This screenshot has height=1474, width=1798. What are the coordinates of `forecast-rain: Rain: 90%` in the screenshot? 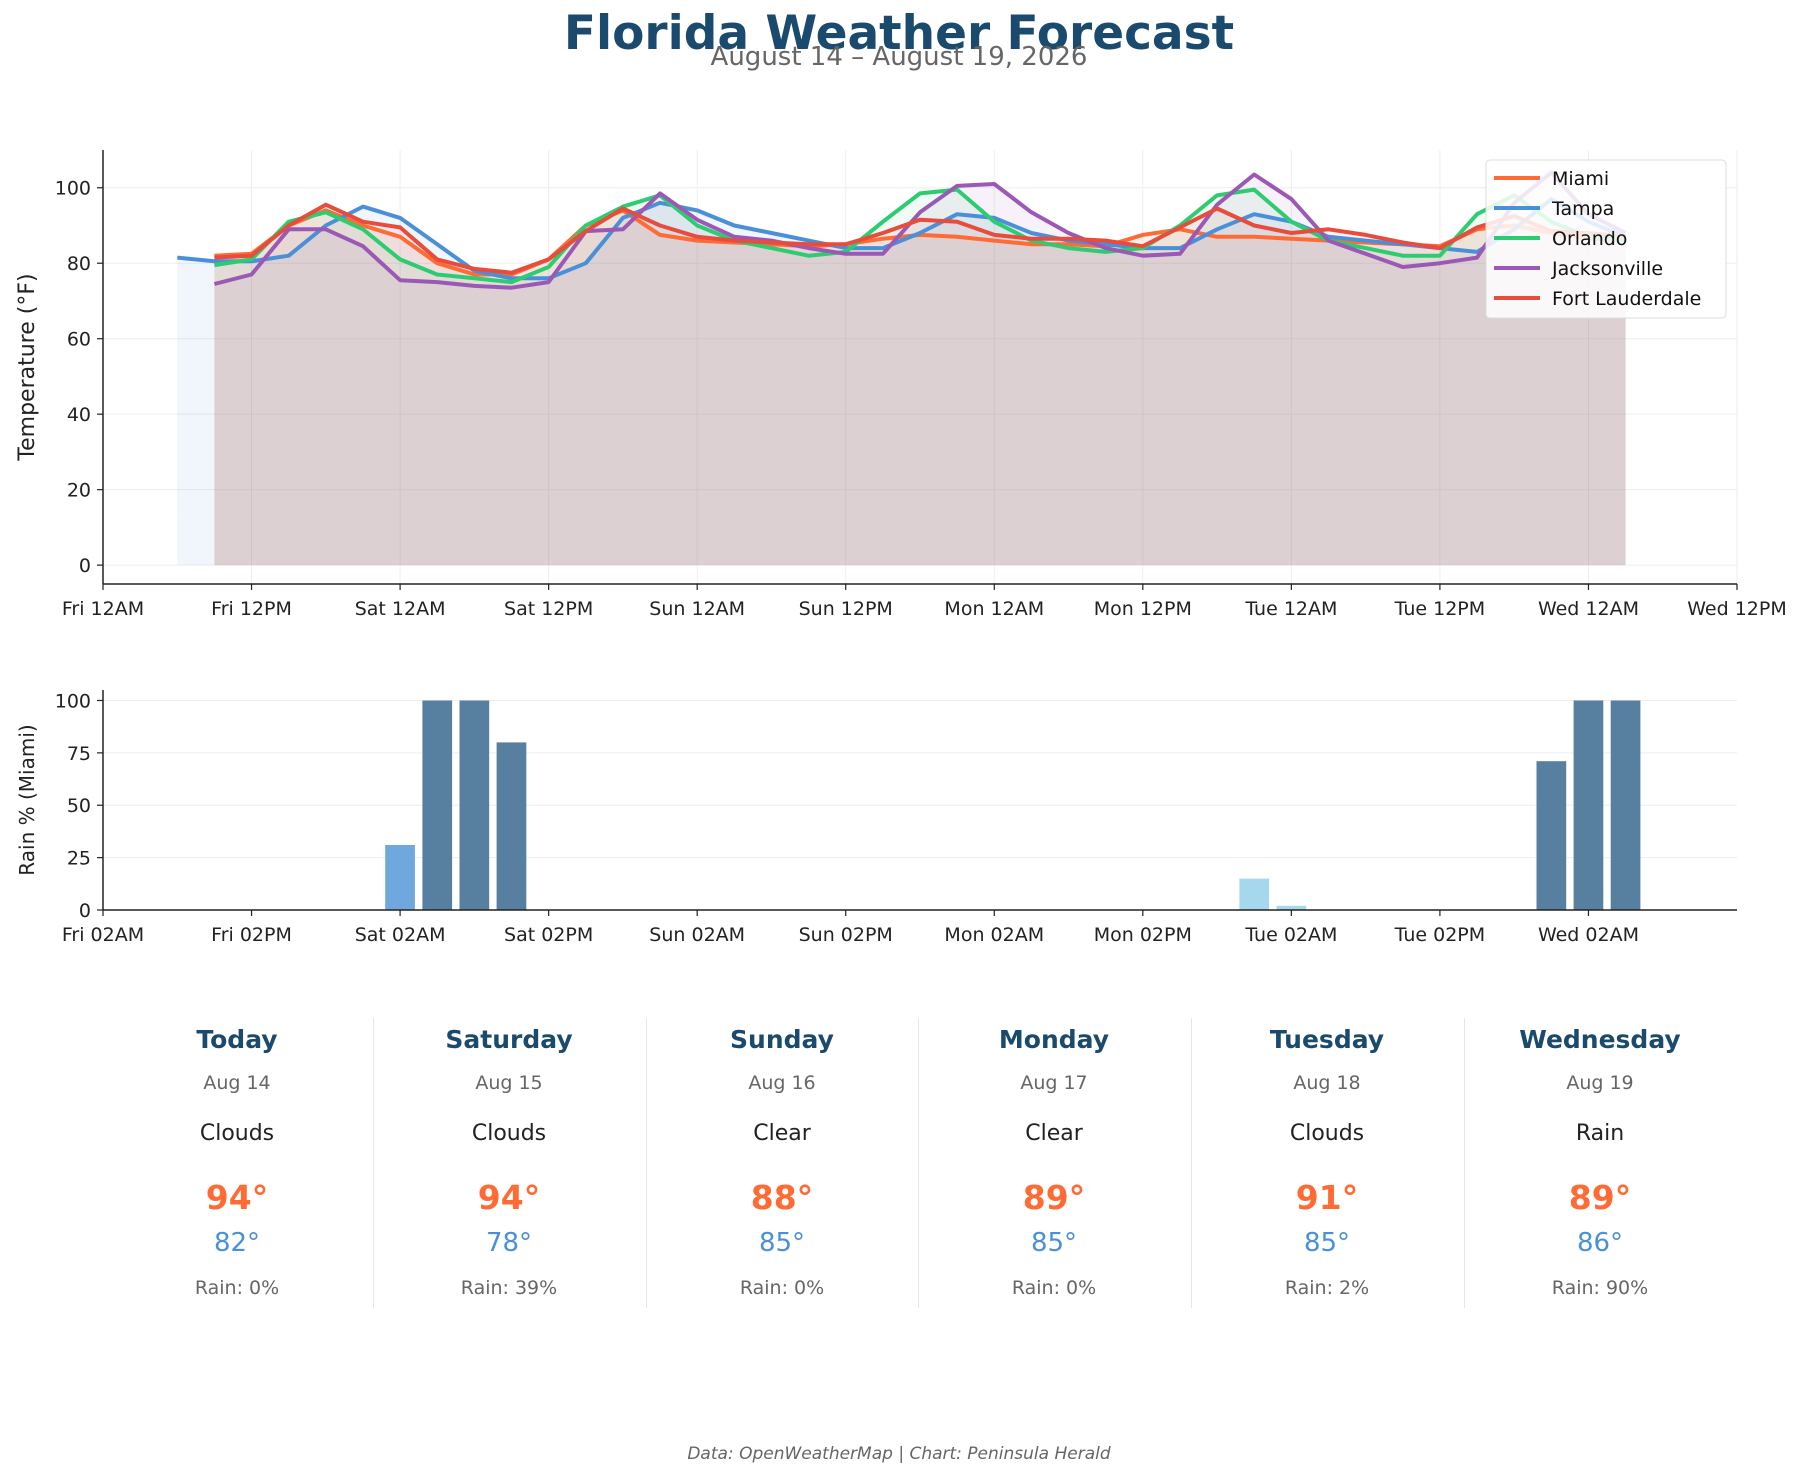 It's located at (1600, 1288).